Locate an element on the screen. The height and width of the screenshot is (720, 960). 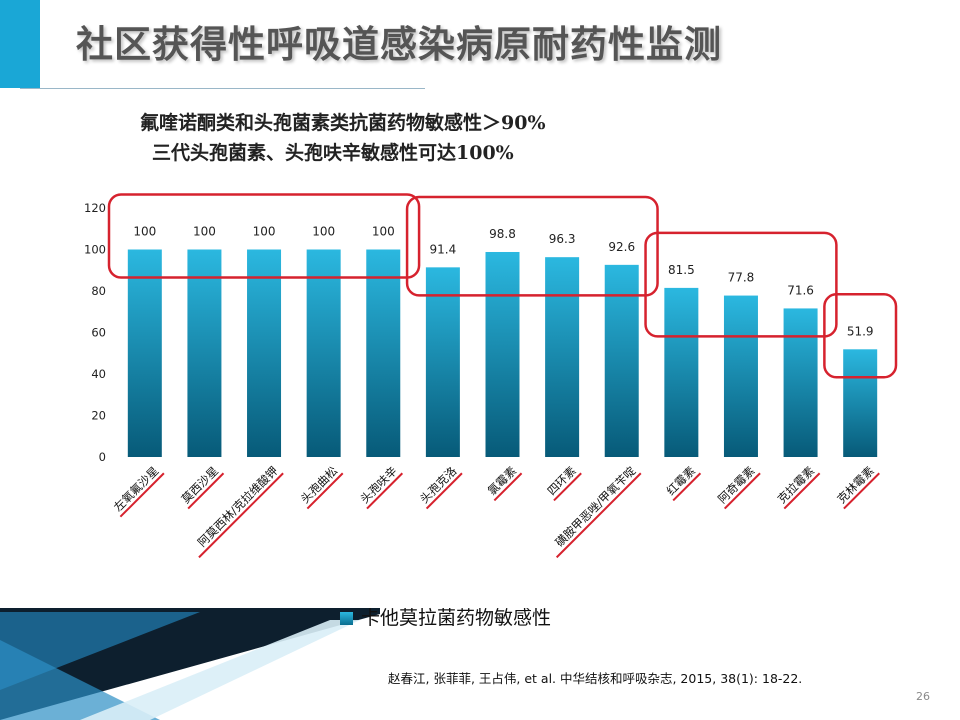
y-axis: 0 20 40 60 80 100 120 is located at coordinates (95, 332).